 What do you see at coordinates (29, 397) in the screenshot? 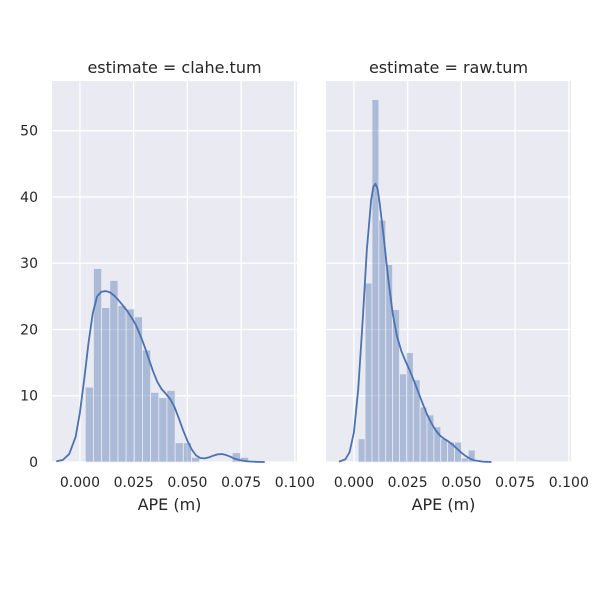
I see `y-tick-label: 10` at bounding box center [29, 397].